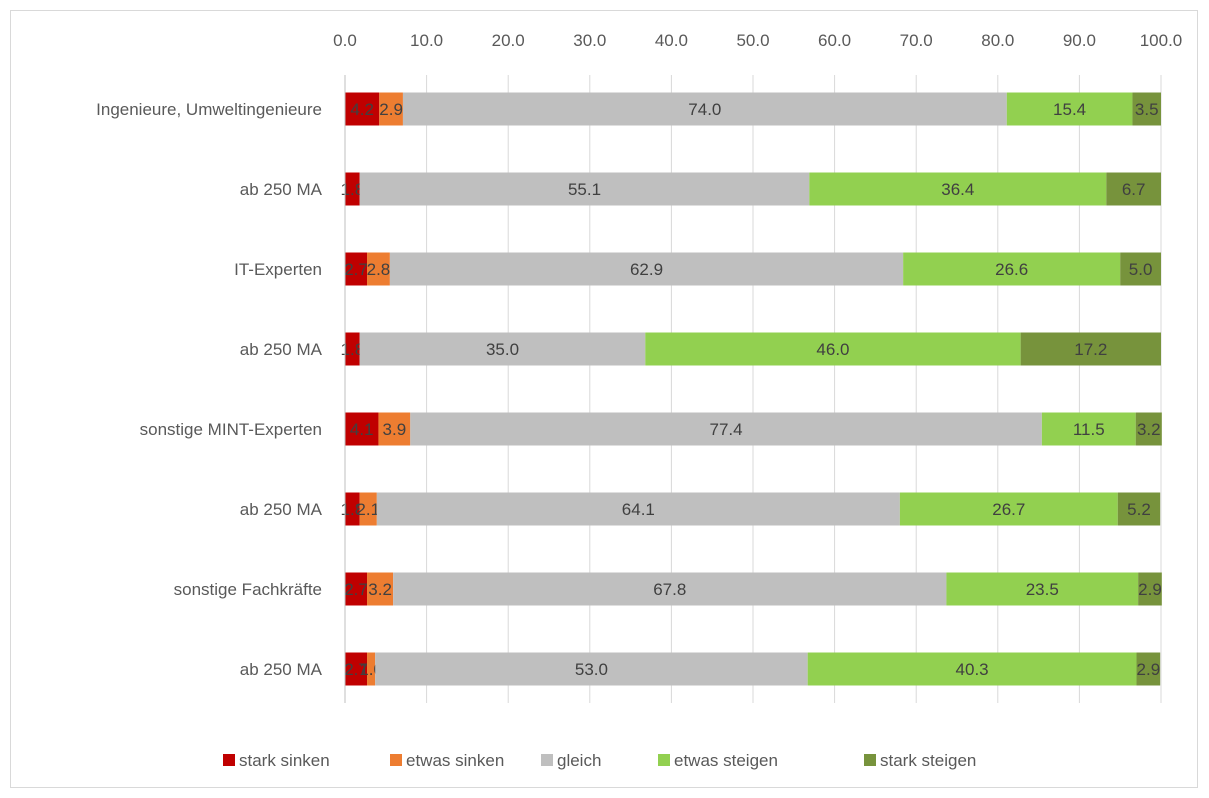 The image size is (1209, 798). I want to click on data-label: 40.3, so click(972, 669).